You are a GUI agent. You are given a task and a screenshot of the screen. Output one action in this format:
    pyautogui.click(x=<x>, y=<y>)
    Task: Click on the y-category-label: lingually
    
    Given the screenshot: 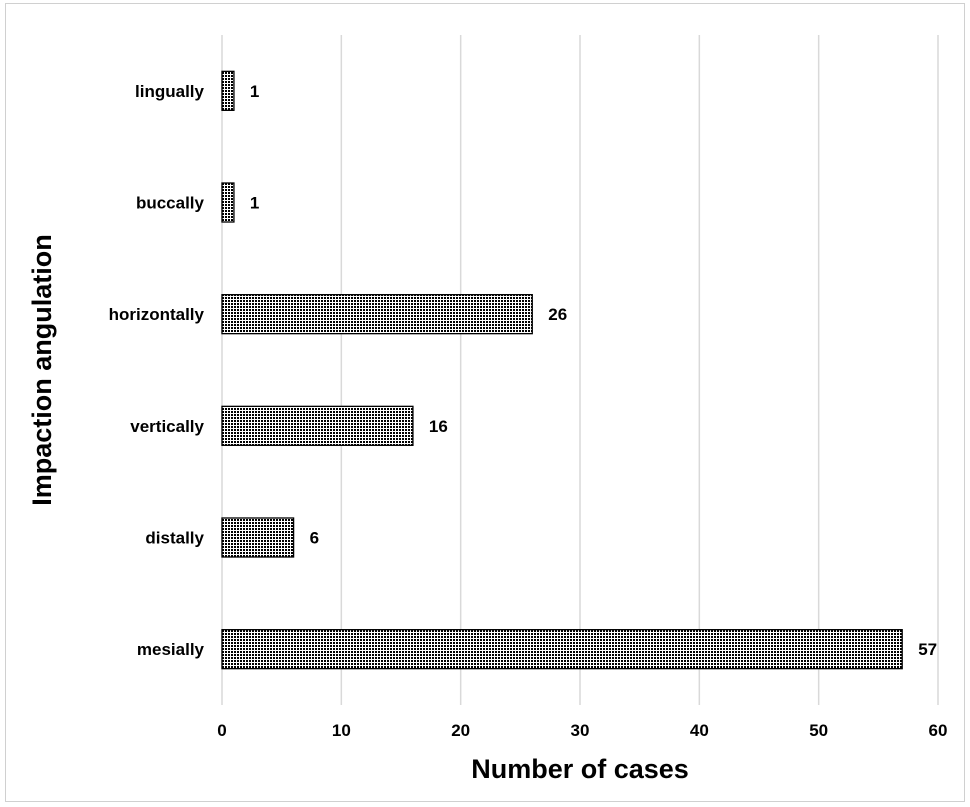 What is the action you would take?
    pyautogui.click(x=170, y=91)
    